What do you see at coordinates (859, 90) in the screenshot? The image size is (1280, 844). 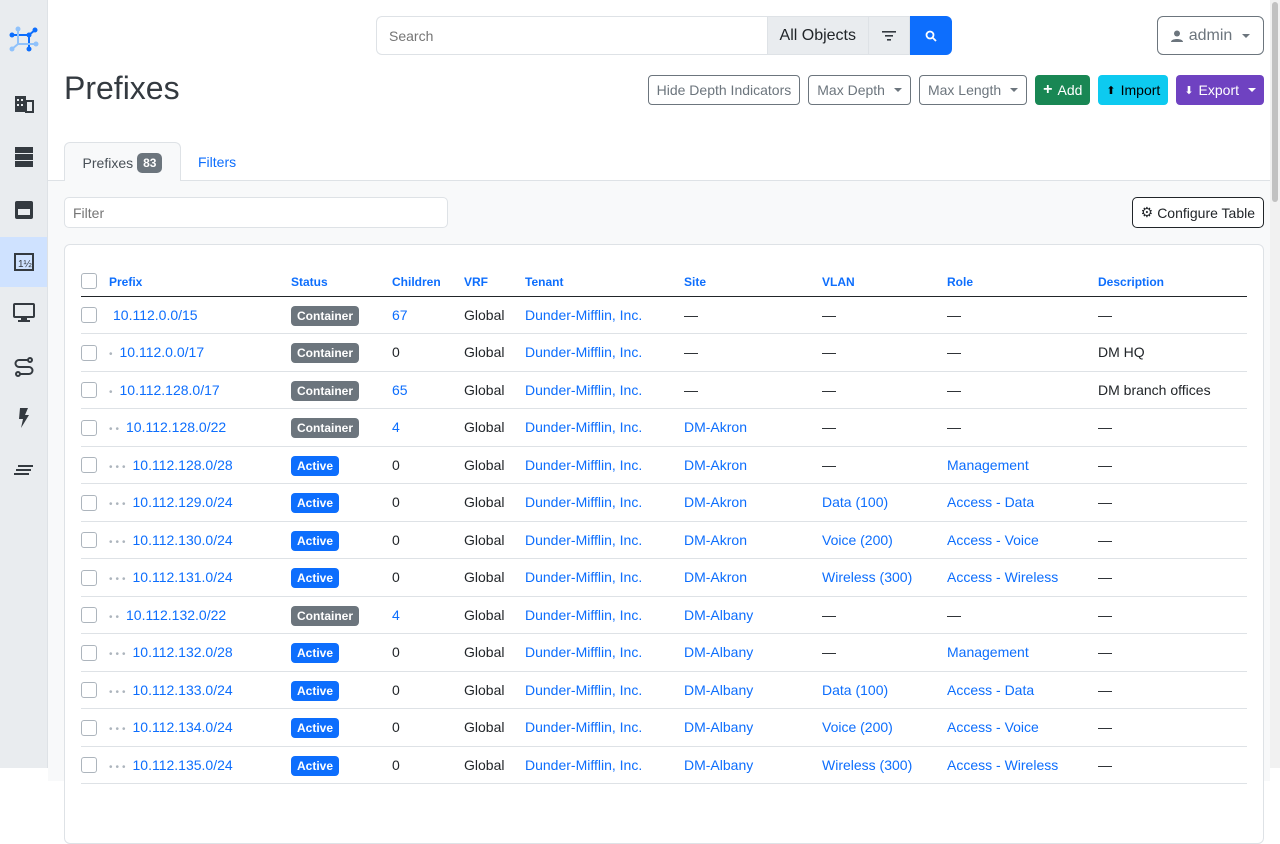 I see `max-depth-dropdown: Max Depth` at bounding box center [859, 90].